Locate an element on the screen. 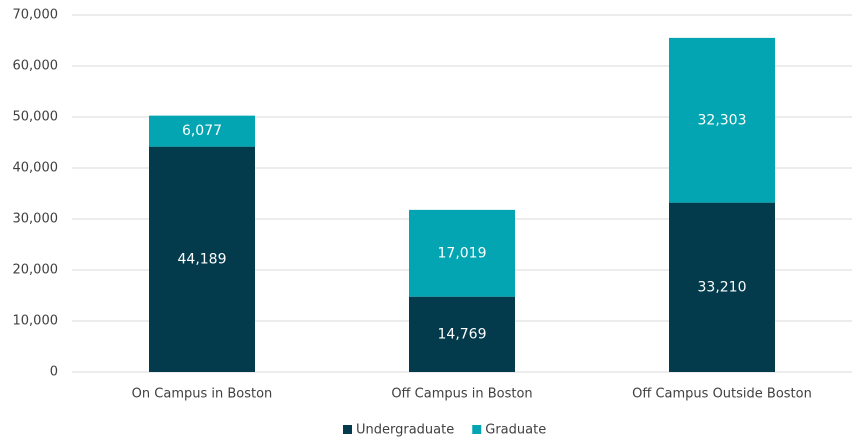 This screenshot has width=857, height=440. value-label: 6,077 is located at coordinates (202, 131).